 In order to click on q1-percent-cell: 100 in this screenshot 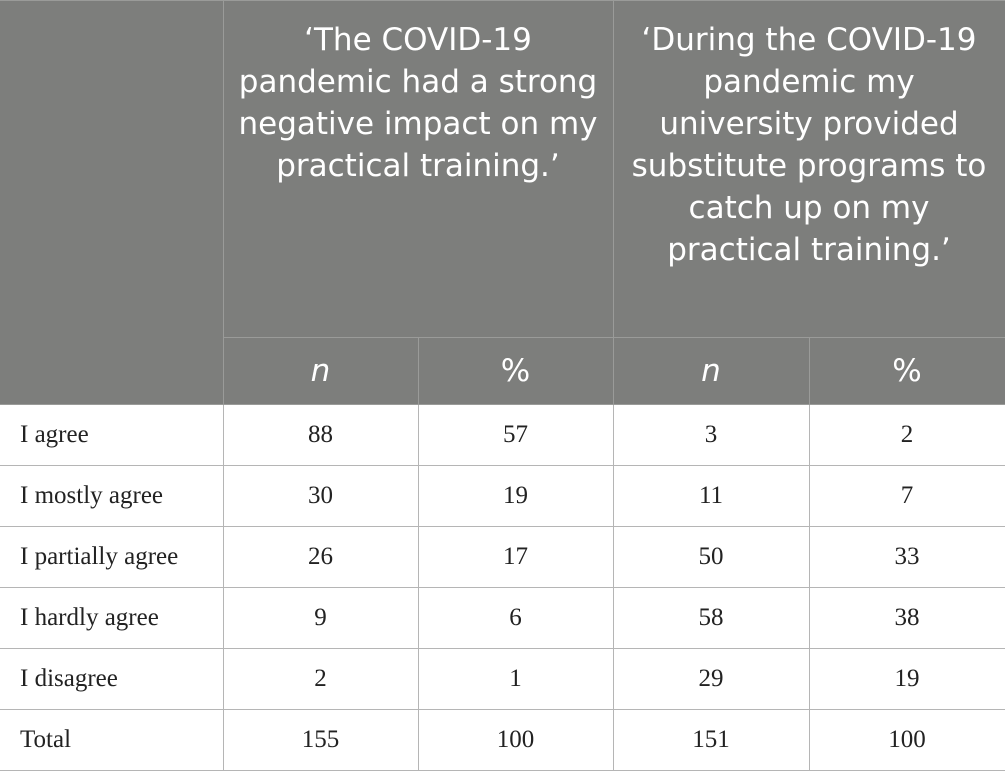, I will do `click(515, 740)`.